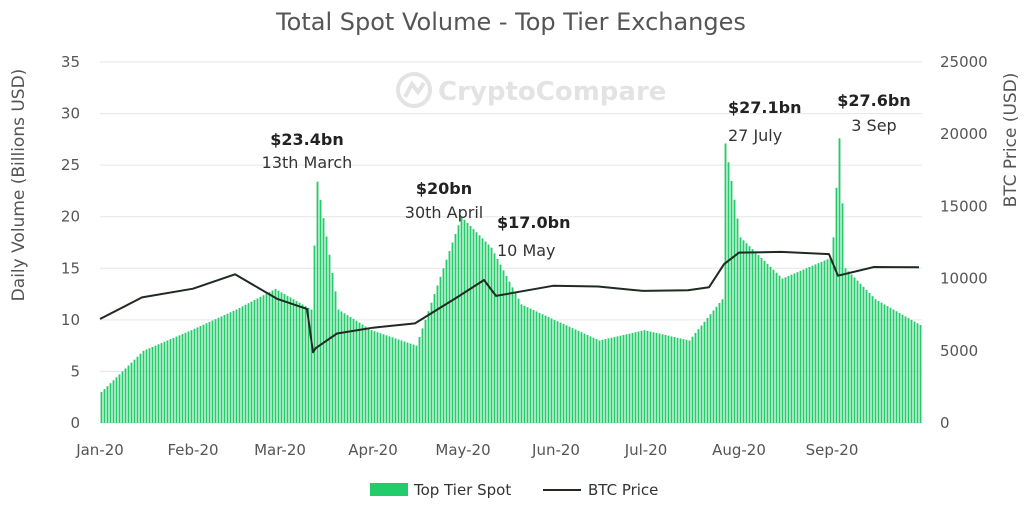 The width and height of the screenshot is (1031, 530). Describe the element at coordinates (555, 450) in the screenshot. I see `x-tick-label: Jun-20` at that location.